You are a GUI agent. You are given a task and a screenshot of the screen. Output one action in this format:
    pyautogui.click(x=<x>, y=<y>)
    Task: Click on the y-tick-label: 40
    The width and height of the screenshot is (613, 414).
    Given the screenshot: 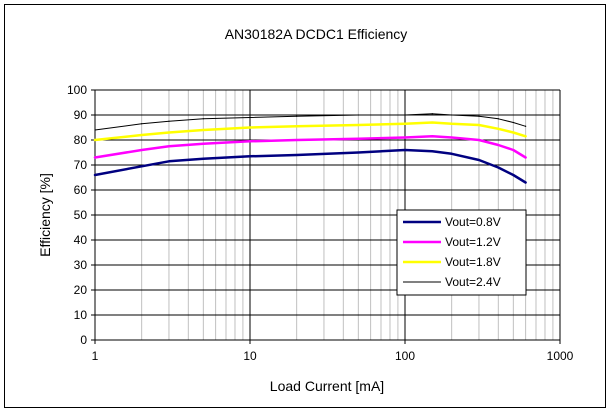 What is the action you would take?
    pyautogui.click(x=81, y=240)
    